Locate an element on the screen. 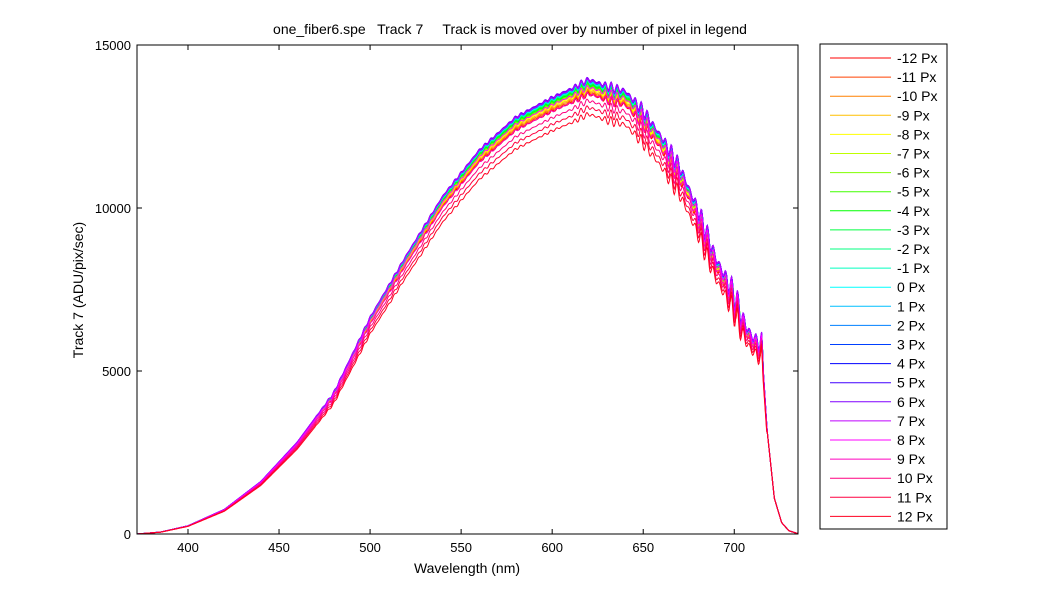  legend-entry: 12 Px is located at coordinates (881, 516).